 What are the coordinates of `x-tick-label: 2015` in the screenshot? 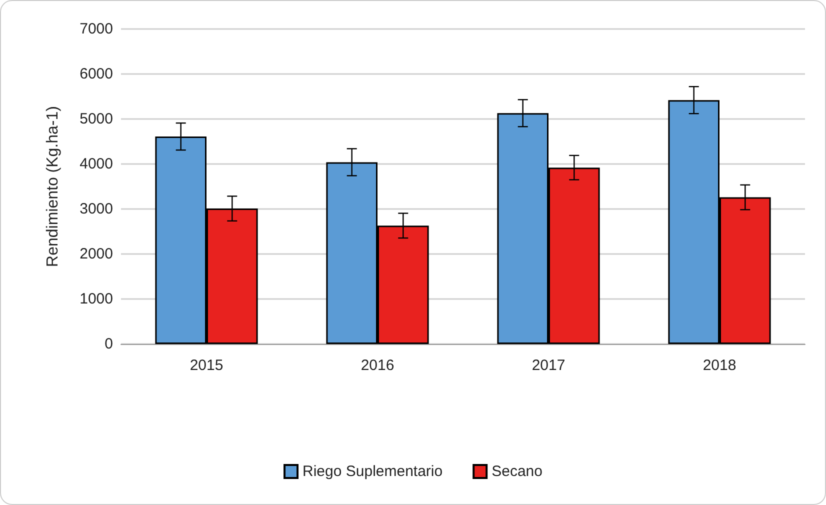 It's located at (207, 365).